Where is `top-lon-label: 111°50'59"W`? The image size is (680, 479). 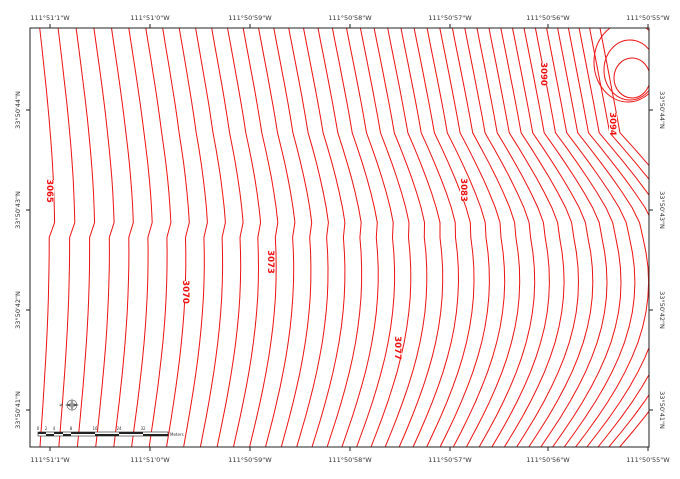
top-lon-label: 111°50'59"W is located at coordinates (250, 18).